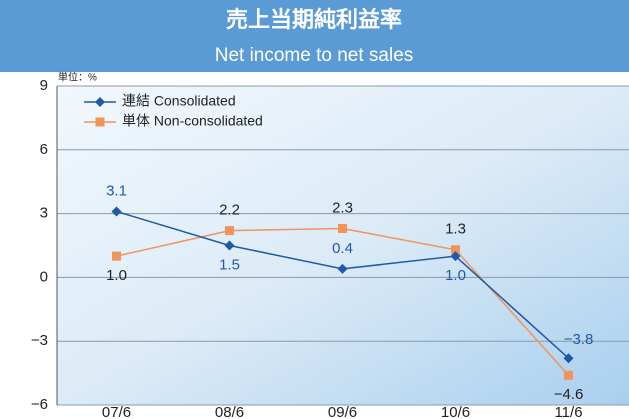  What do you see at coordinates (455, 229) in the screenshot?
I see `data-label: 1.3` at bounding box center [455, 229].